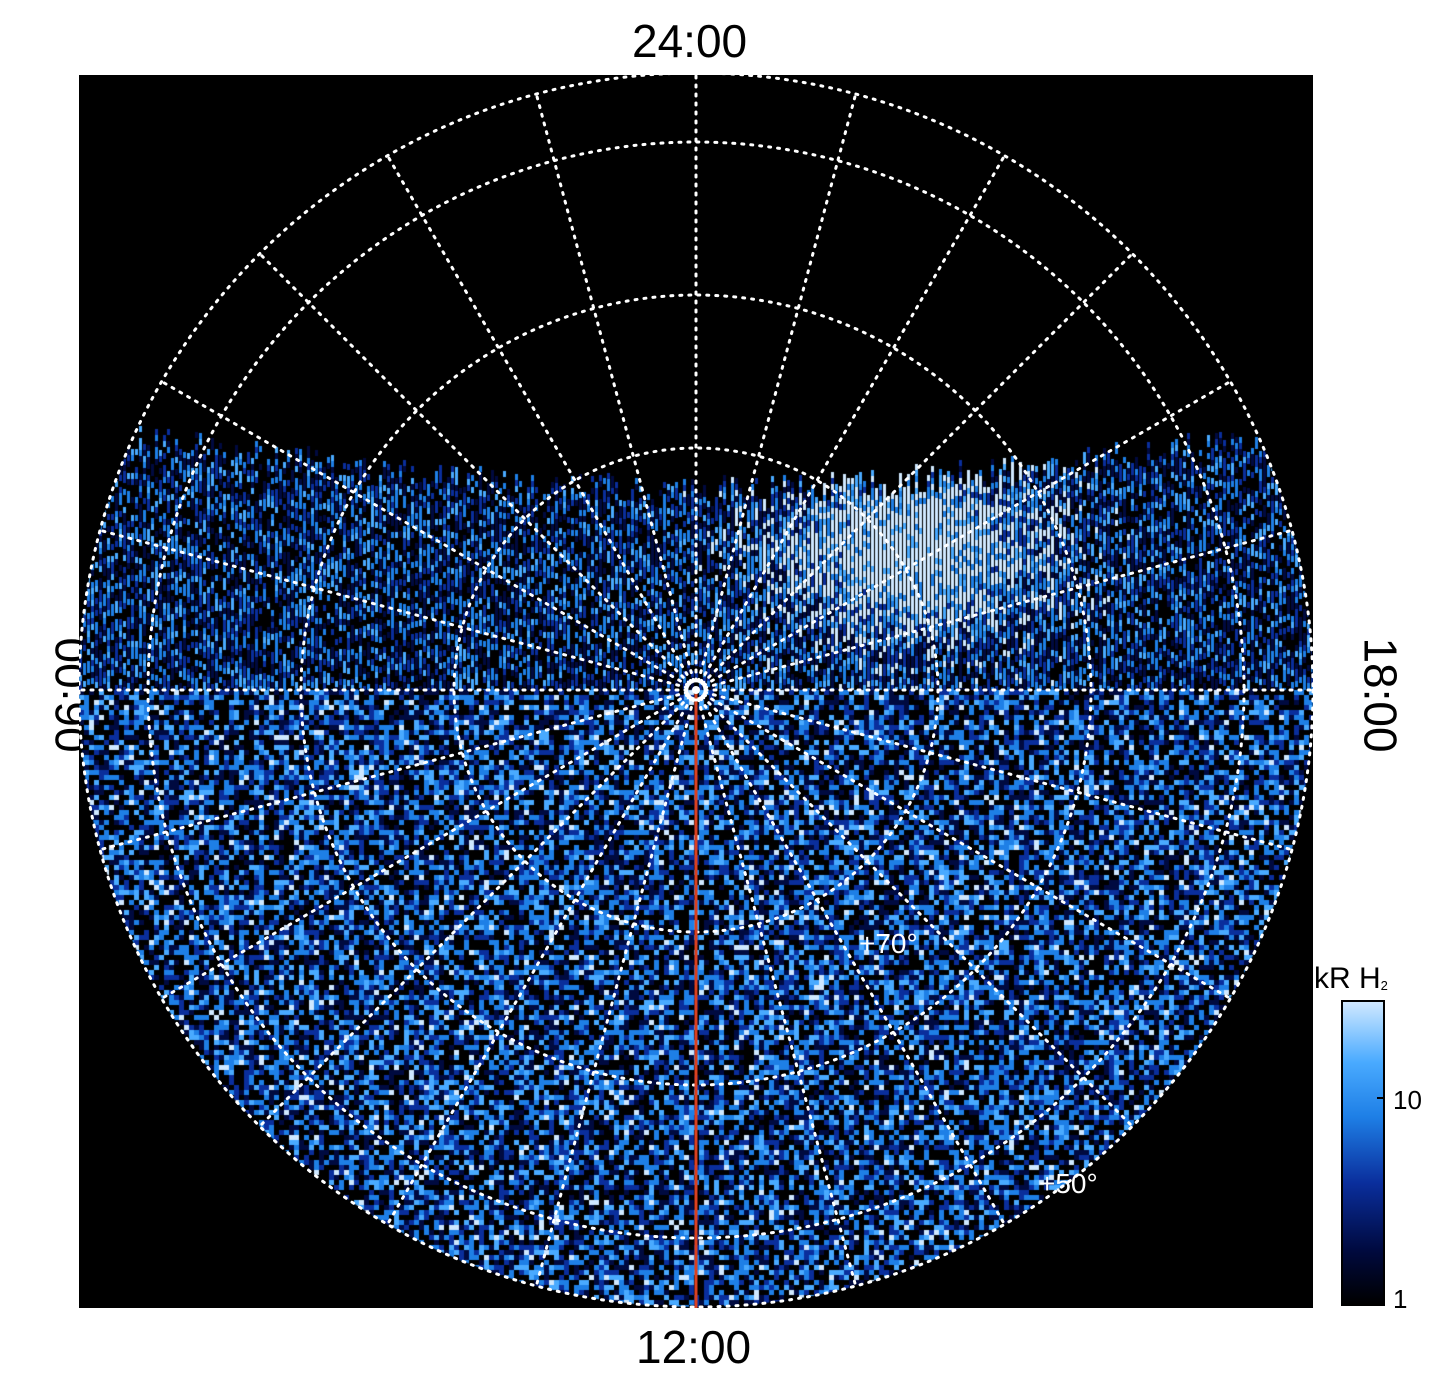 The height and width of the screenshot is (1384, 1447). I want to click on colorbar, so click(1363, 1153).